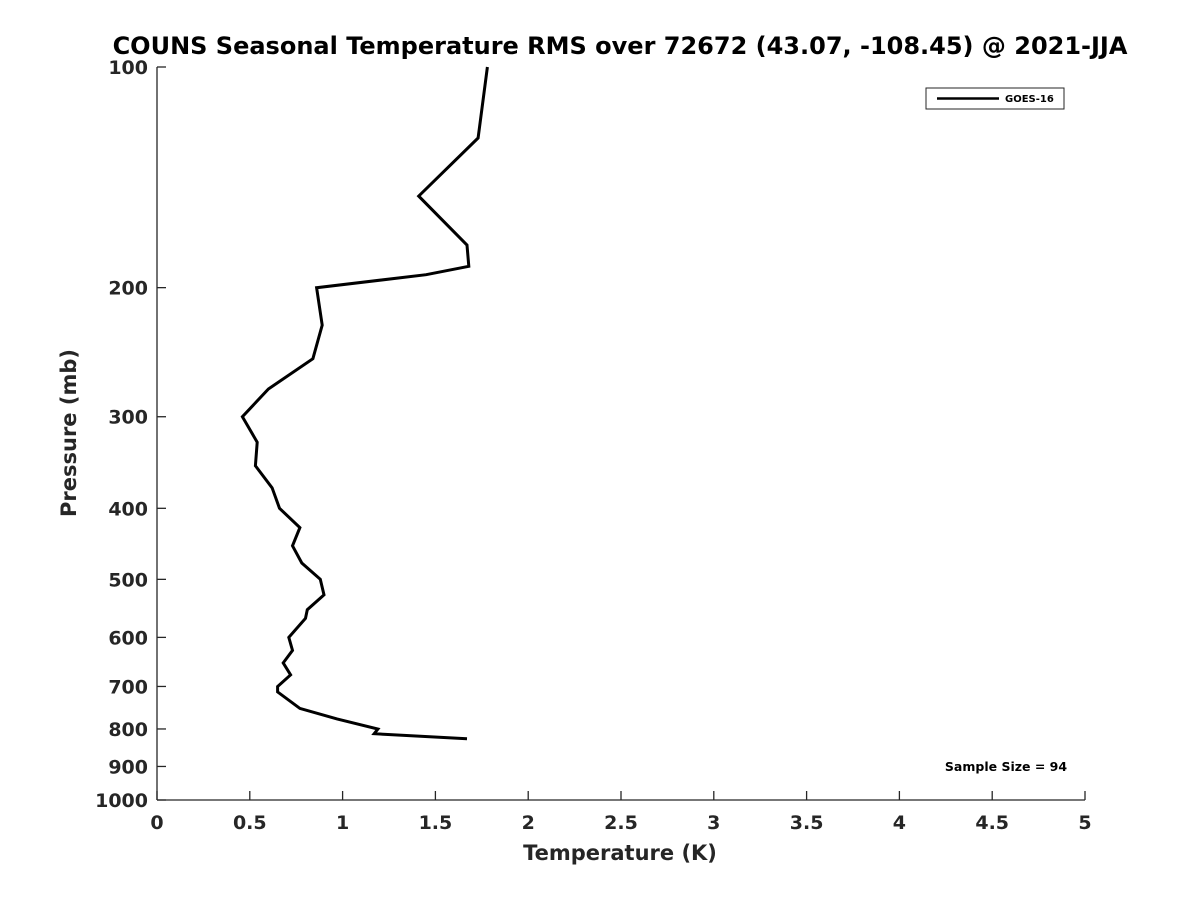 This screenshot has height=900, width=1200. What do you see at coordinates (713, 823) in the screenshot?
I see `x-tick-label: 3` at bounding box center [713, 823].